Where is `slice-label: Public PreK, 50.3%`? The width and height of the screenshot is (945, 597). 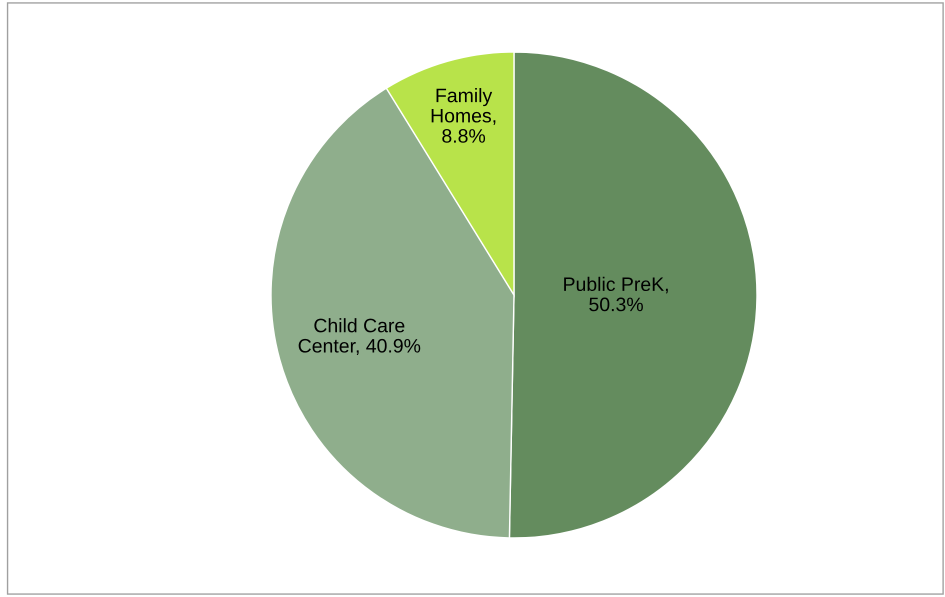 slice-label: Public PreK, 50.3% is located at coordinates (616, 294).